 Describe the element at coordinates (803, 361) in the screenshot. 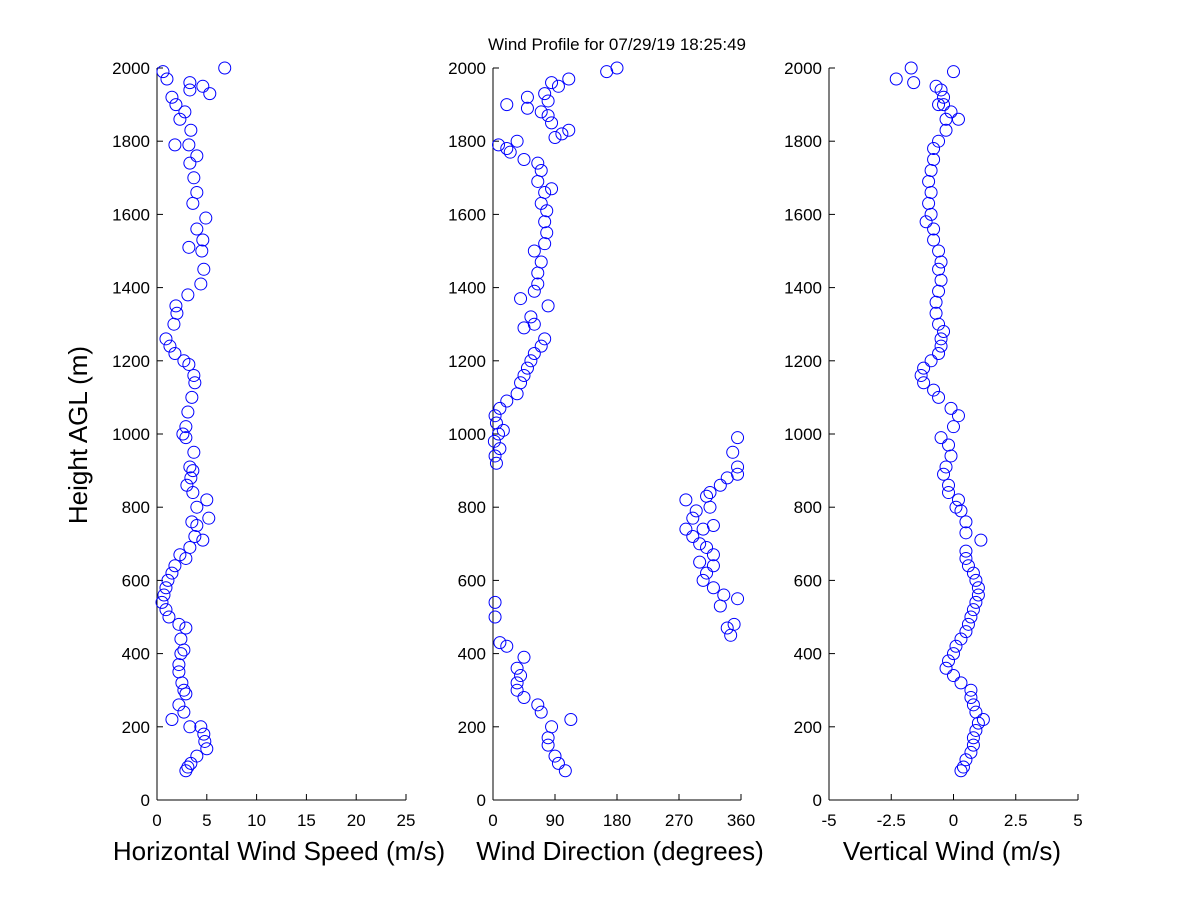

I see `y-tick-label: 1200` at that location.